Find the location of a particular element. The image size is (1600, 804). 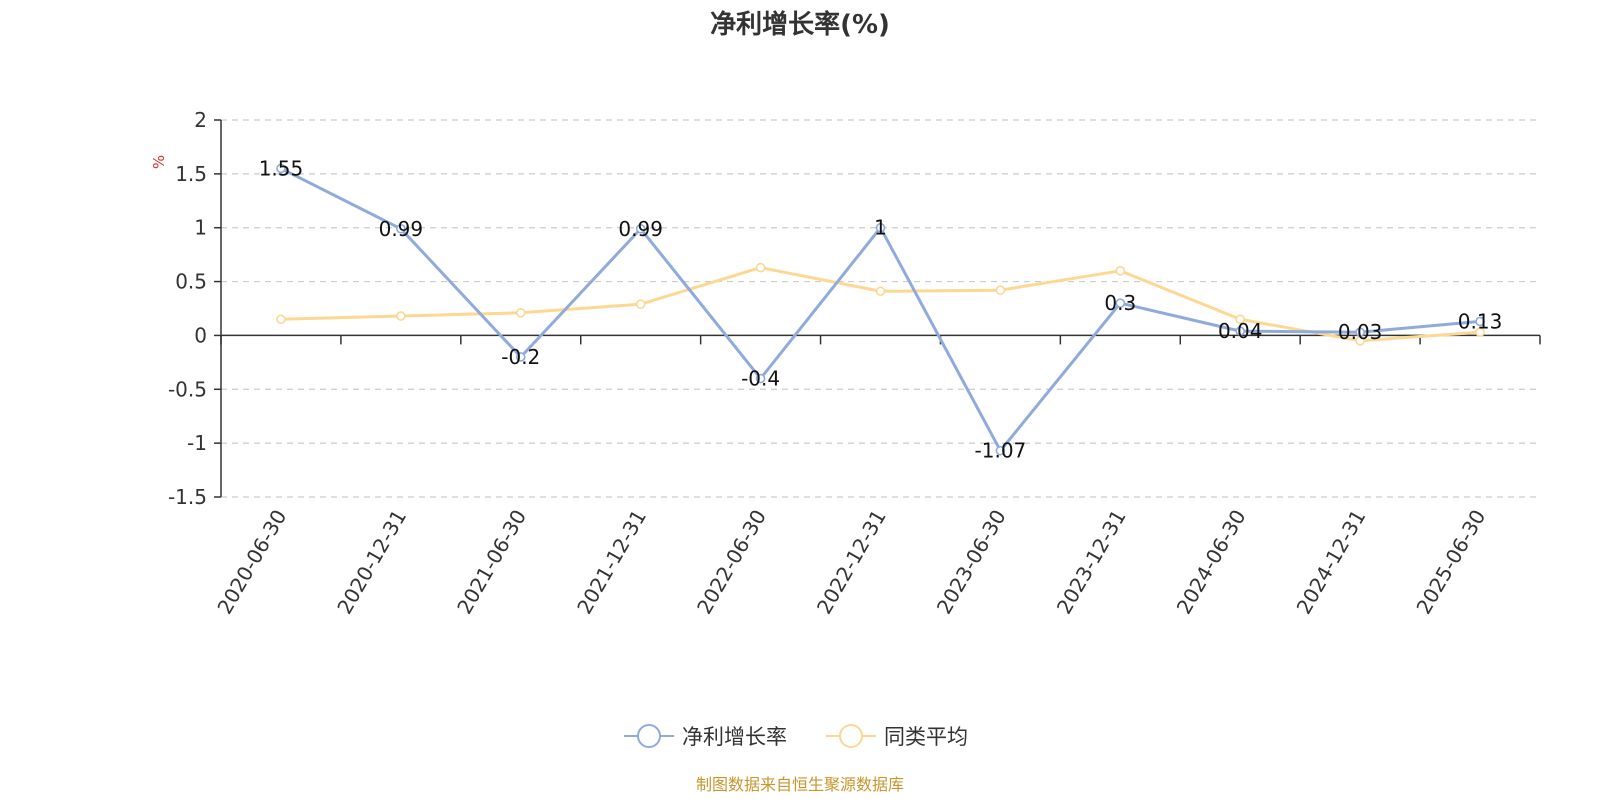

data-label: -0.2 is located at coordinates (520, 357).